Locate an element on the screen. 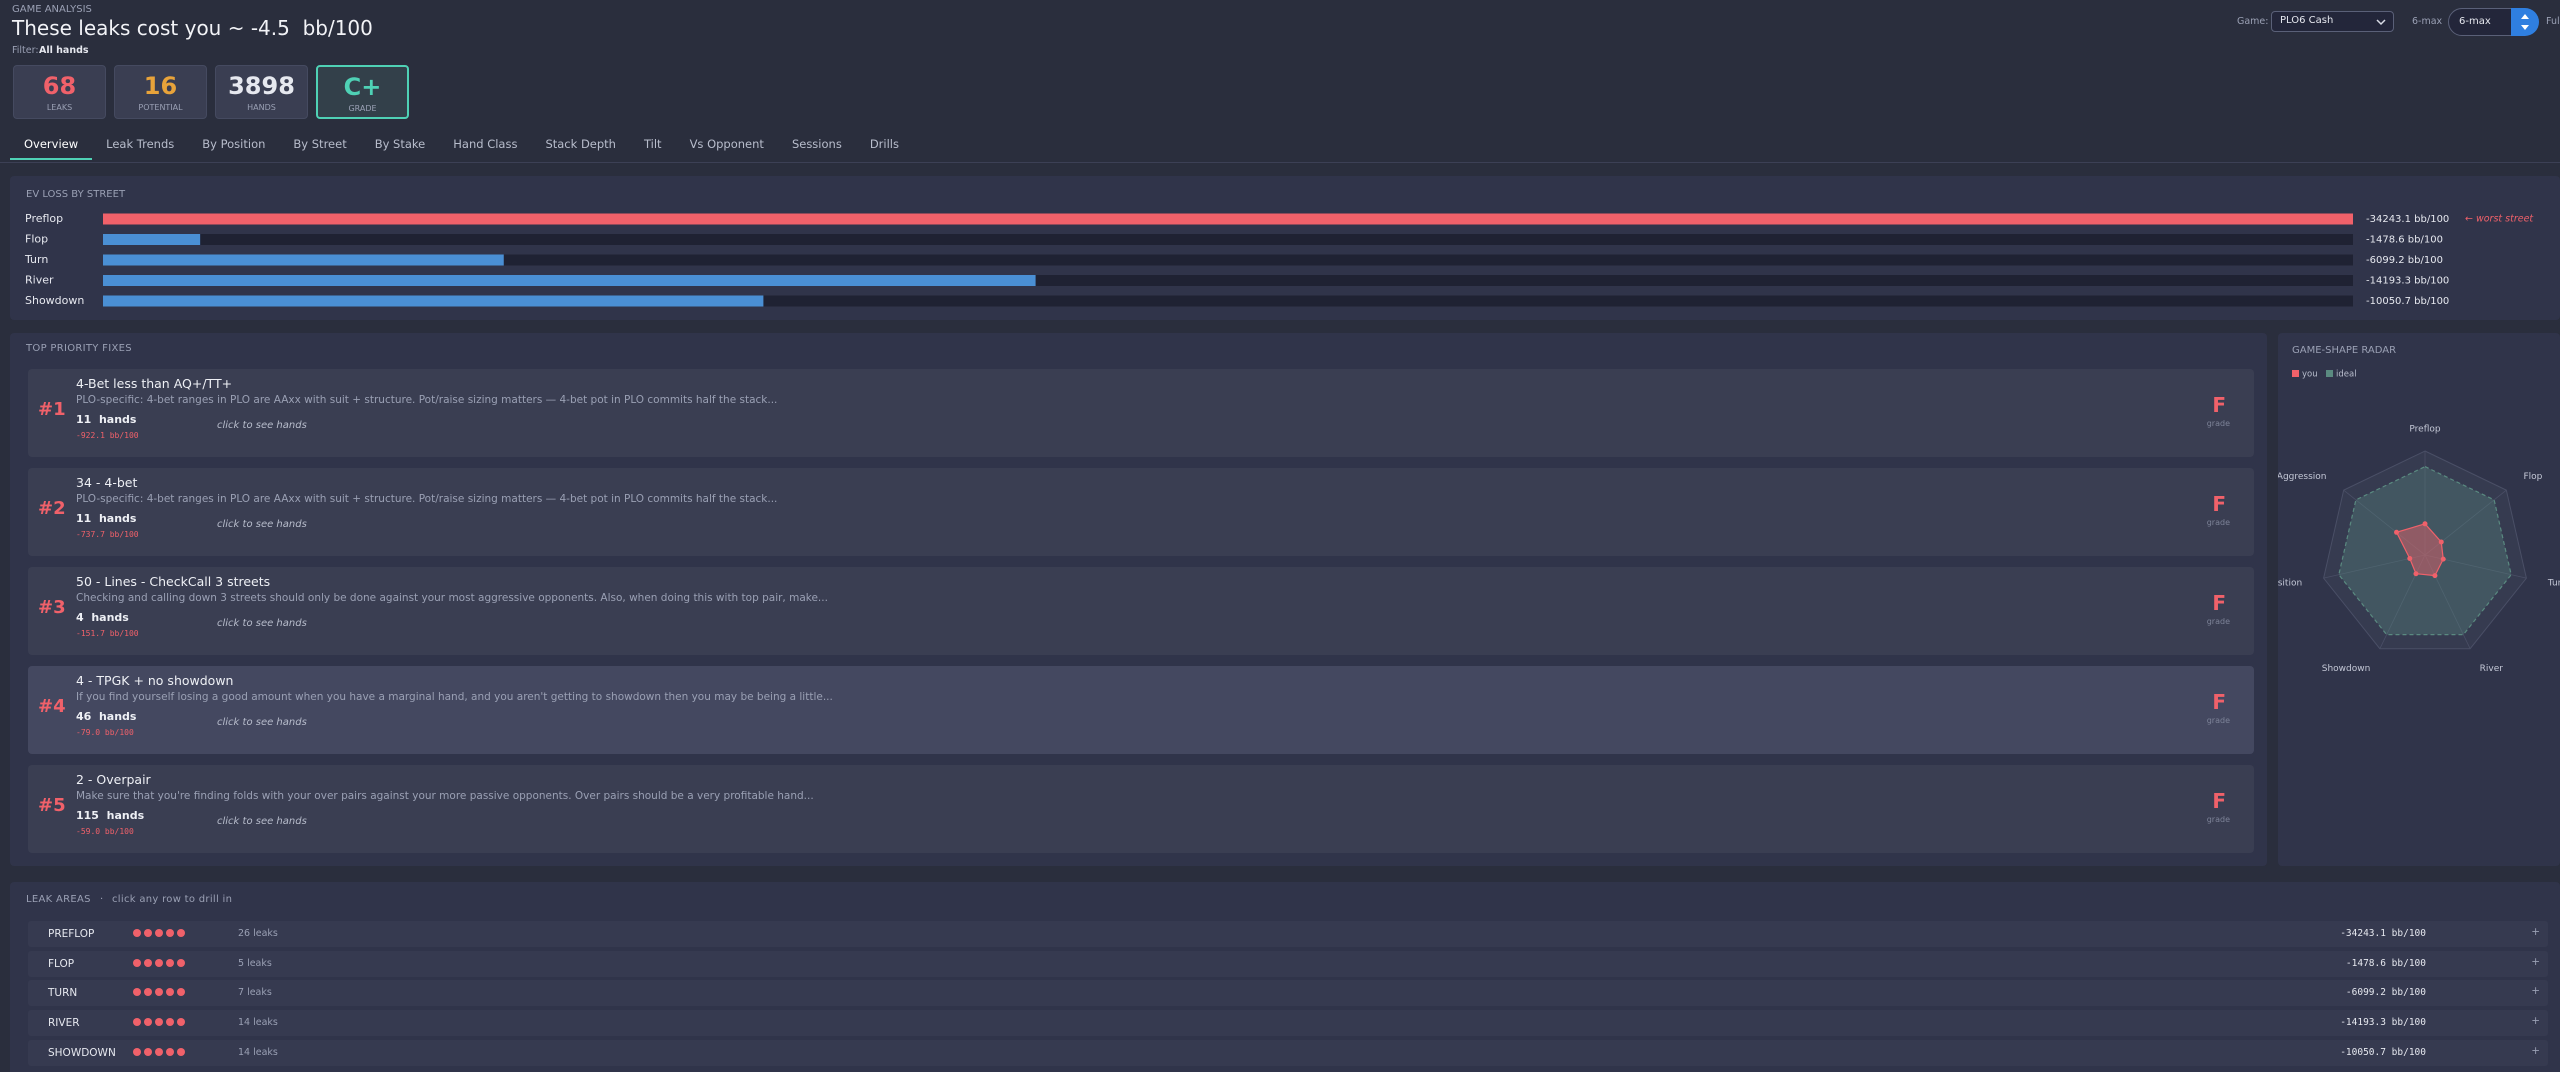  tab: By Stake is located at coordinates (400, 144).